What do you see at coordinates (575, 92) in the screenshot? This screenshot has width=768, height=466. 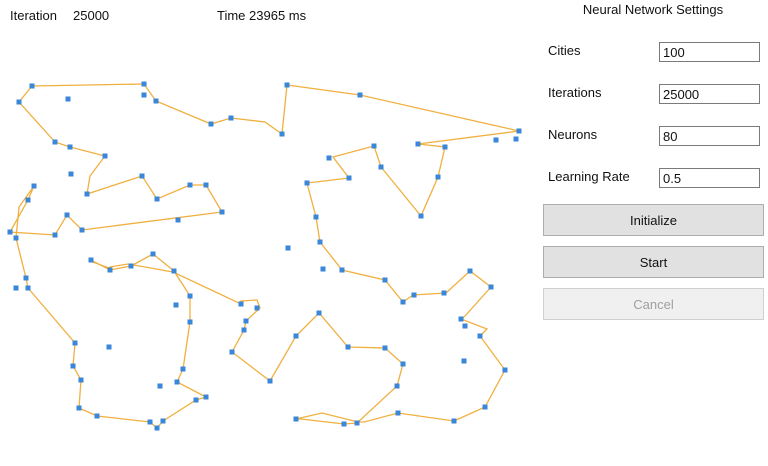 I see `iterations-label: Iterations` at bounding box center [575, 92].